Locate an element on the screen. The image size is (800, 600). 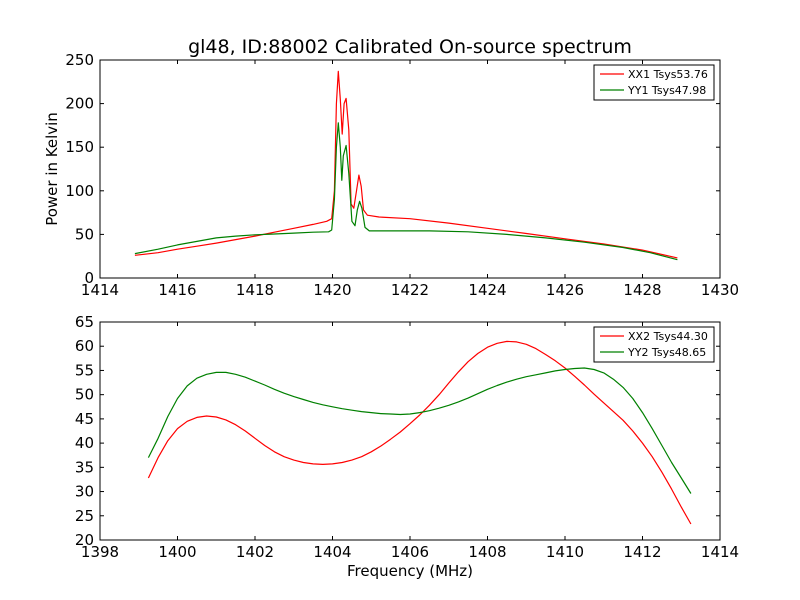
top-x-tick-label: 1426 is located at coordinates (565, 290).